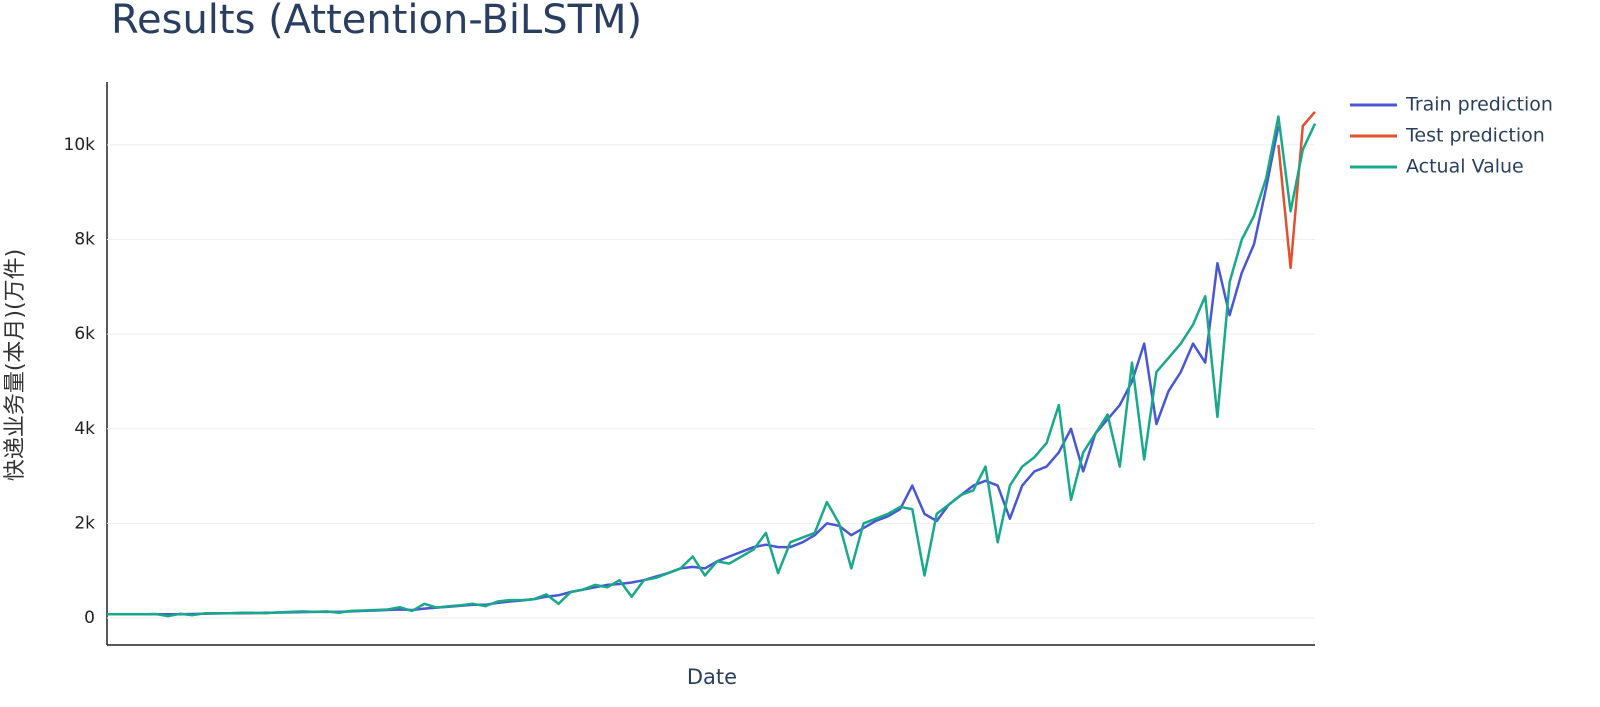  I want to click on chart-title: Results (Attention-BiLSTM), so click(376, 21).